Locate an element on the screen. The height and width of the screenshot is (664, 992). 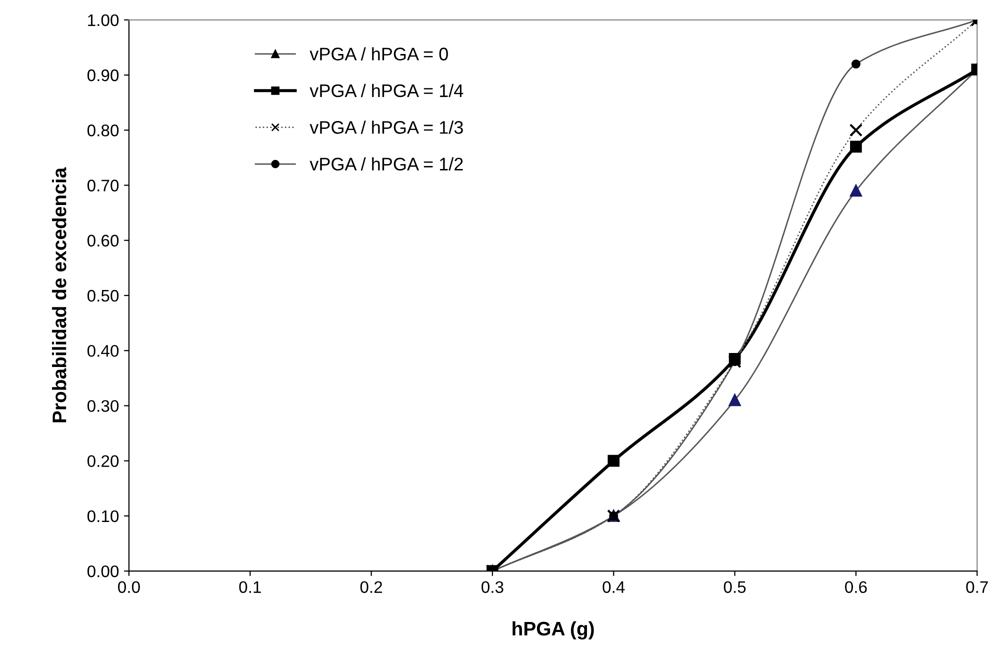
y-tick-label: 0.20 is located at coordinates (103, 461).